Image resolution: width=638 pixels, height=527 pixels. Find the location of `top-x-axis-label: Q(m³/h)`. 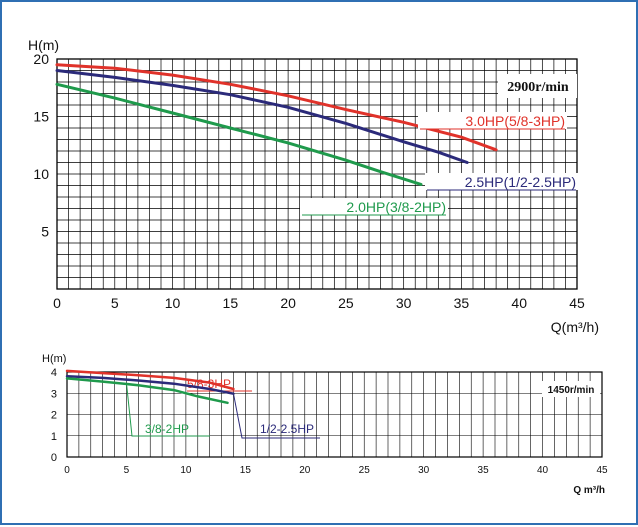

top-x-axis-label: Q(m³/h) is located at coordinates (575, 327).